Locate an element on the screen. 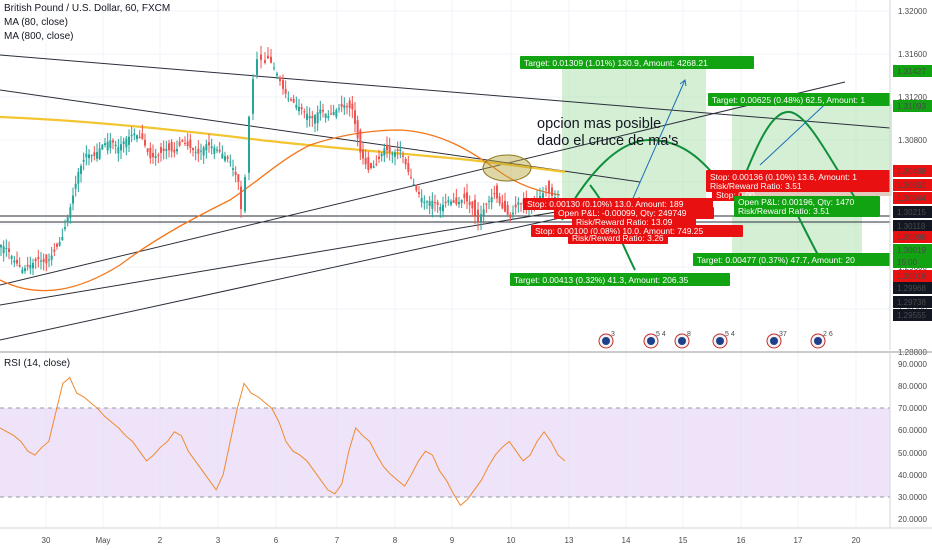  price-flag-label: 1.29555 is located at coordinates (911, 315).